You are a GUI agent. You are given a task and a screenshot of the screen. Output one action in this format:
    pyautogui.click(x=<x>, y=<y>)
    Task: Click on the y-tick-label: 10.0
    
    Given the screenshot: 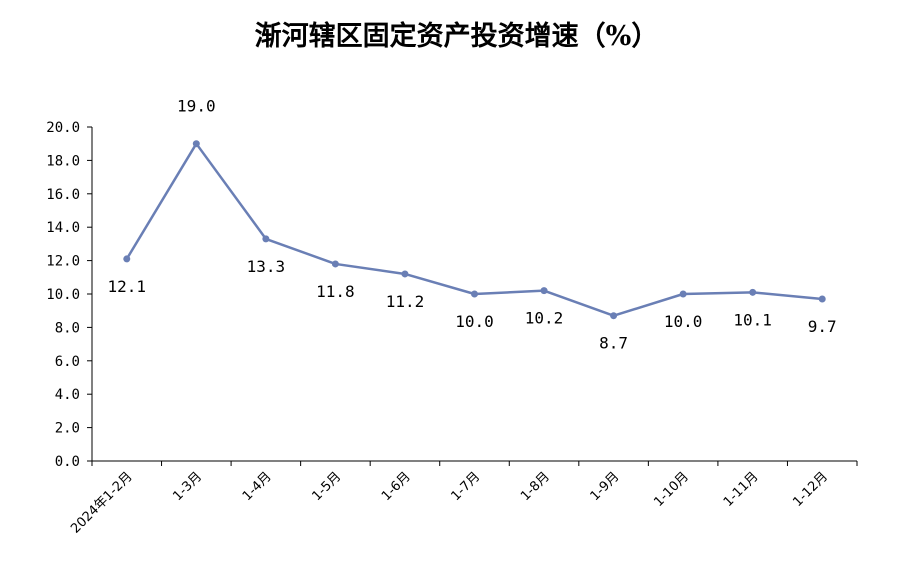 What is the action you would take?
    pyautogui.click(x=63, y=295)
    